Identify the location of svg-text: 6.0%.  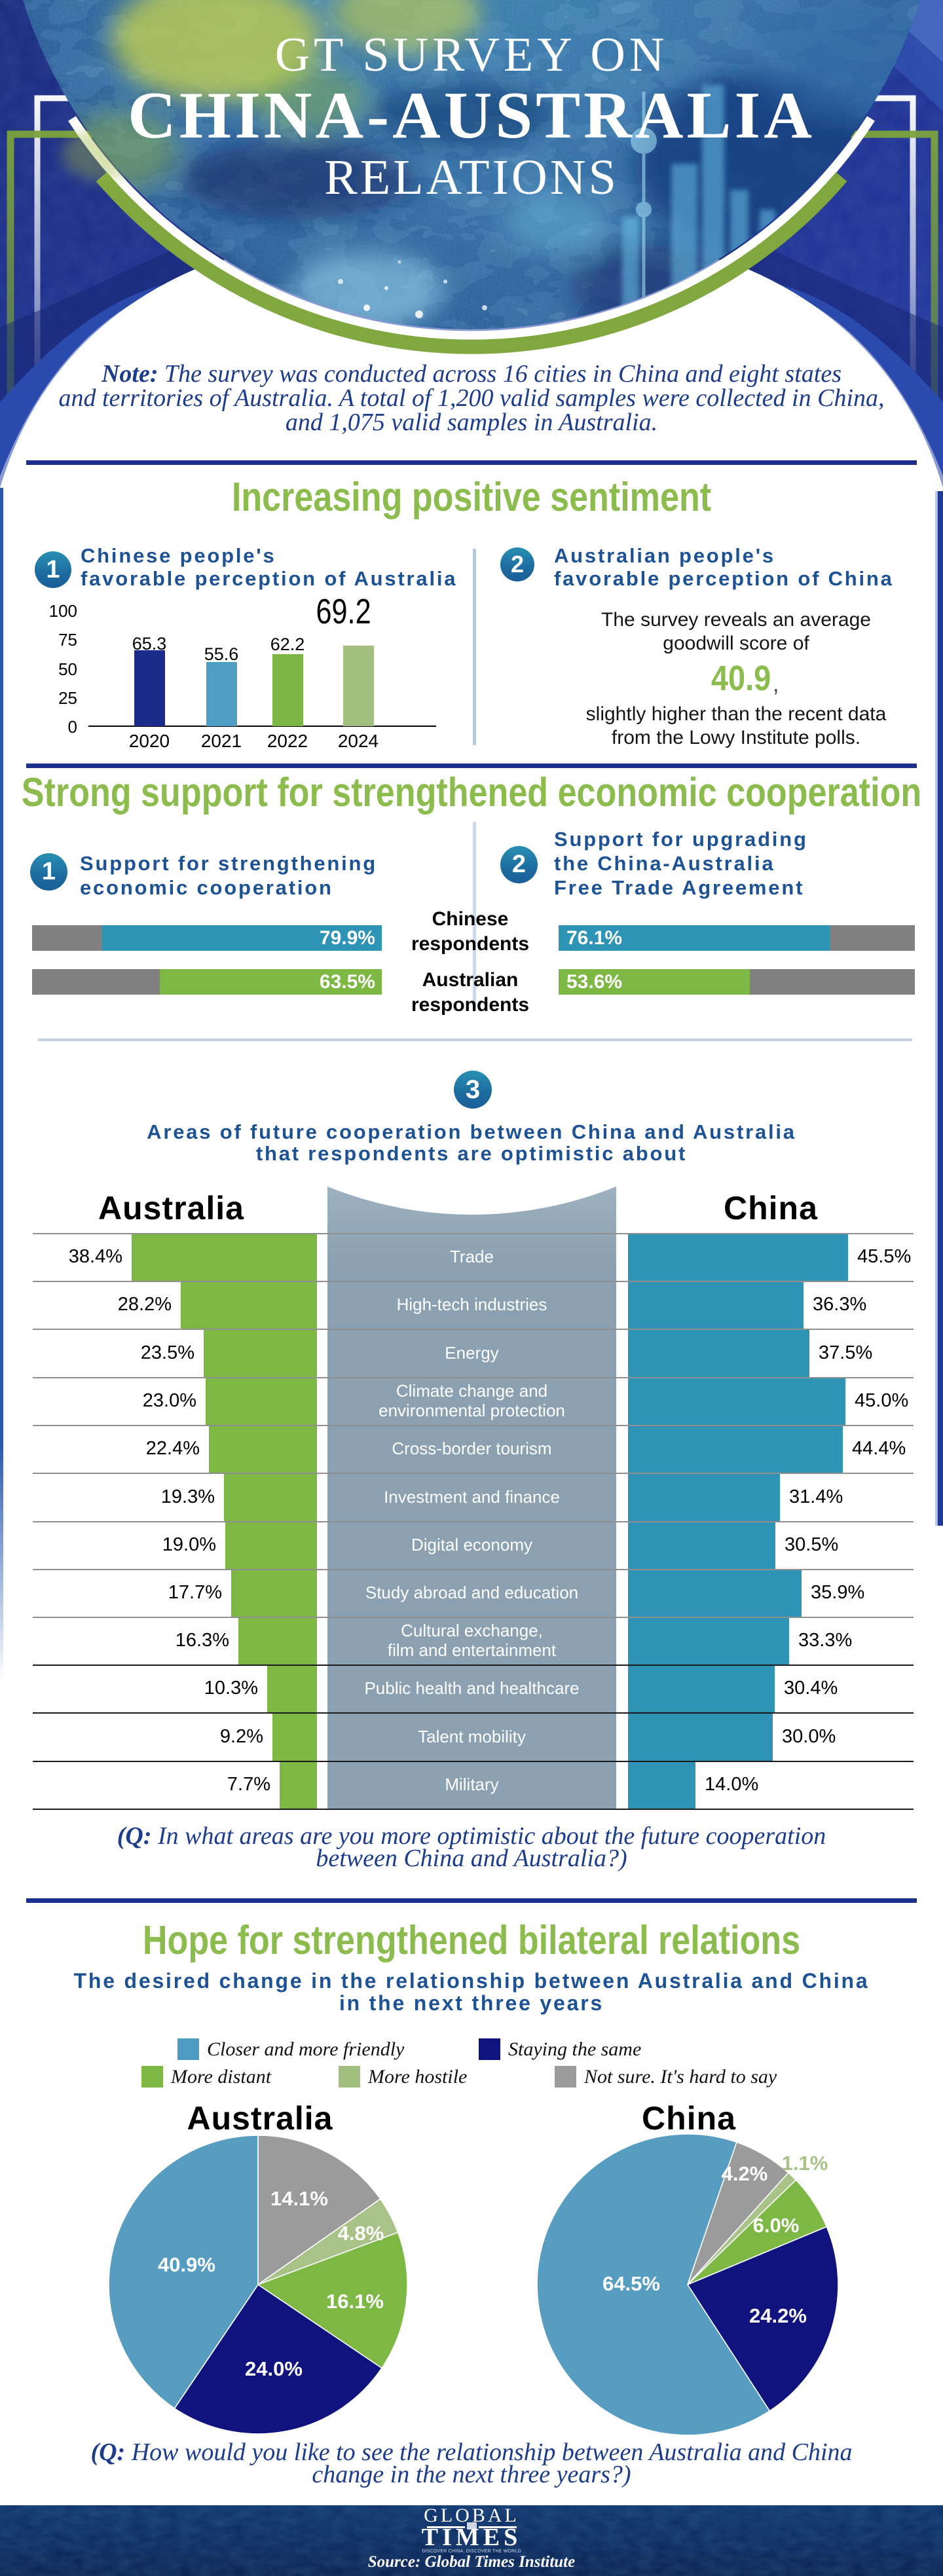
(776, 2225).